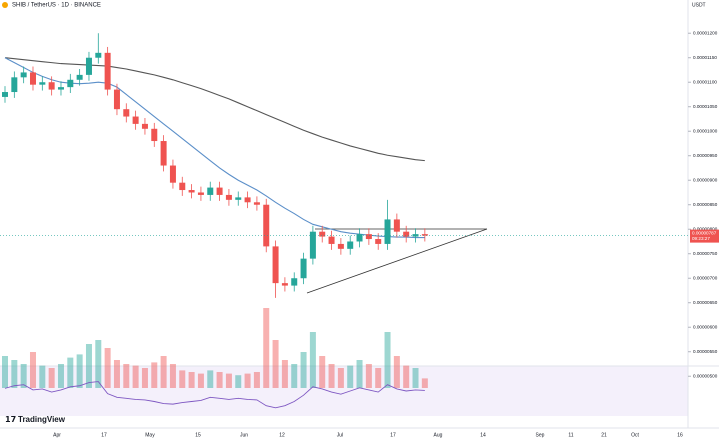 The image size is (719, 442). Describe the element at coordinates (705, 302) in the screenshot. I see `y-tick-label: 0.00000650` at that location.